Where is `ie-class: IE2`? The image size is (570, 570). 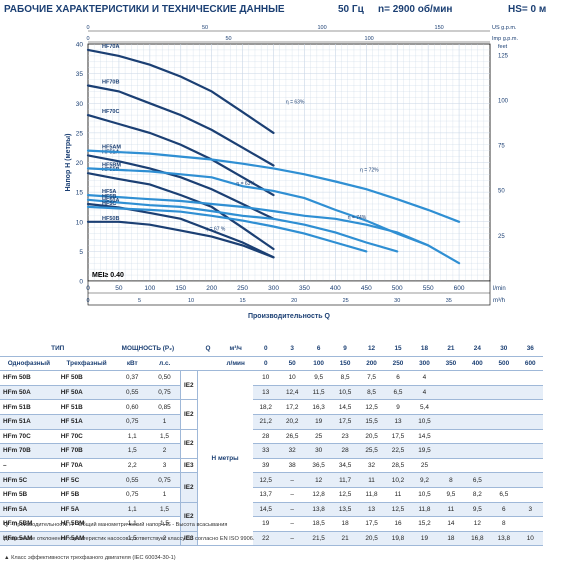
ie-class: IE2 is located at coordinates (188, 517).